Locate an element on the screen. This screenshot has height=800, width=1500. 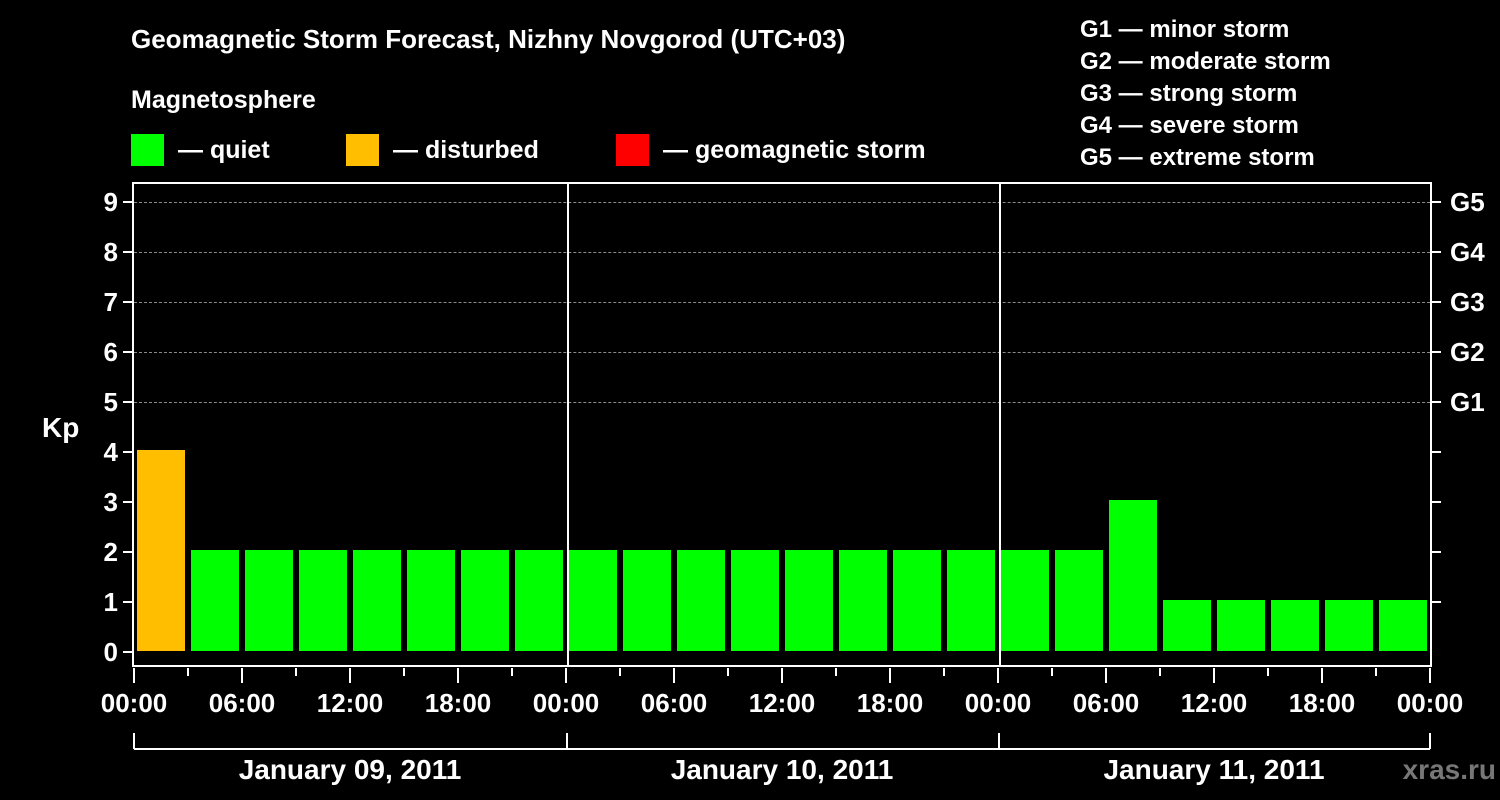
day-label: January 09, 2011 is located at coordinates (350, 769).